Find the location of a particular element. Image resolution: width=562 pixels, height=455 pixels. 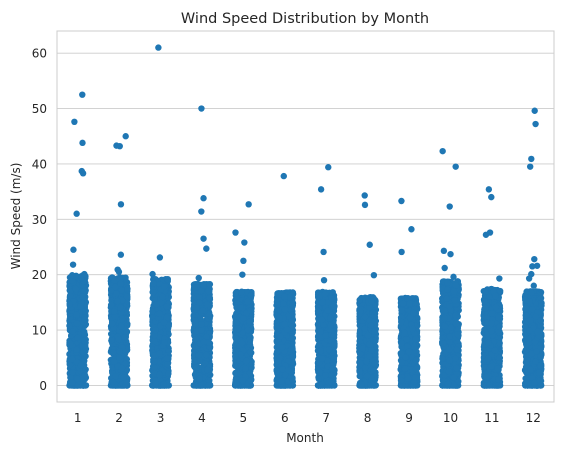

month-3-points is located at coordinates (161, 216).